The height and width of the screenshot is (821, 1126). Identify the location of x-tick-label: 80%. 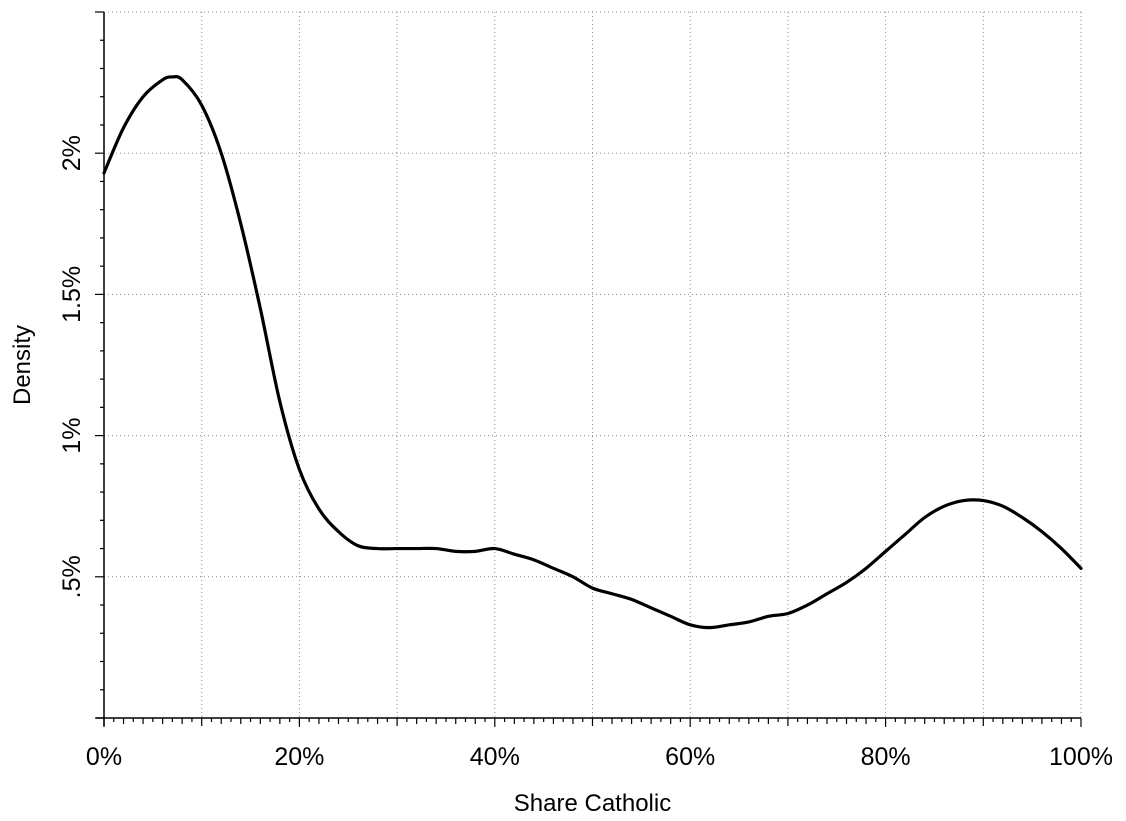
(886, 757).